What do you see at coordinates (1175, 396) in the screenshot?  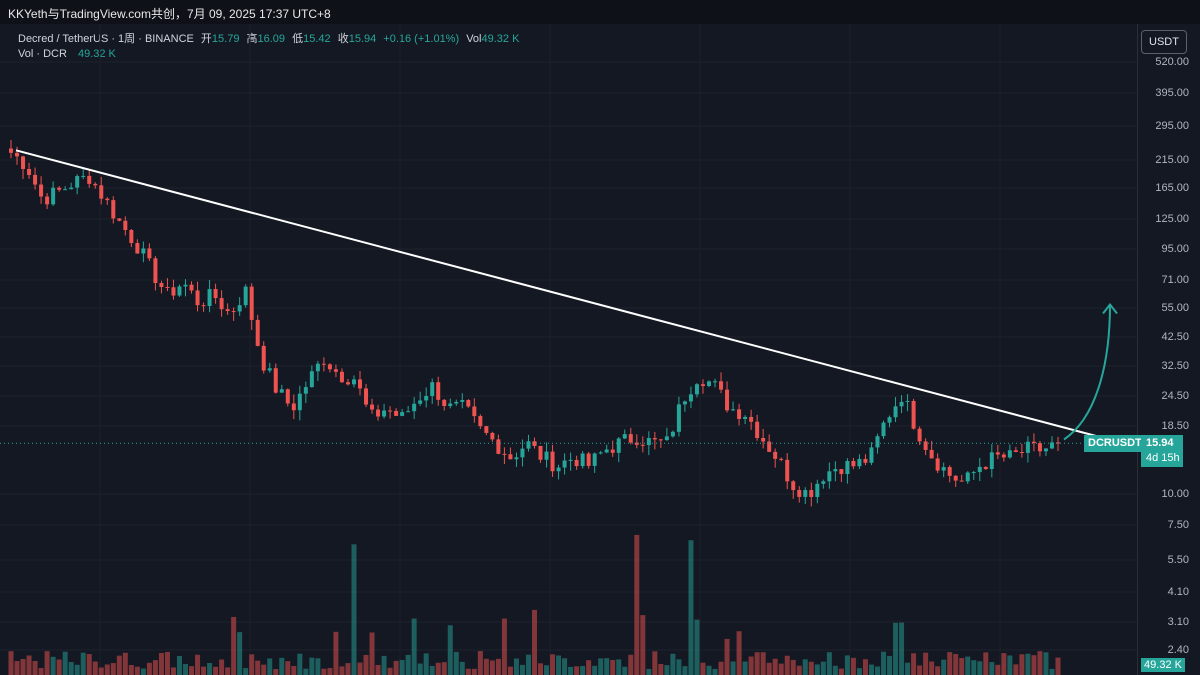 I see `axis-tick-label: 24.50` at bounding box center [1175, 396].